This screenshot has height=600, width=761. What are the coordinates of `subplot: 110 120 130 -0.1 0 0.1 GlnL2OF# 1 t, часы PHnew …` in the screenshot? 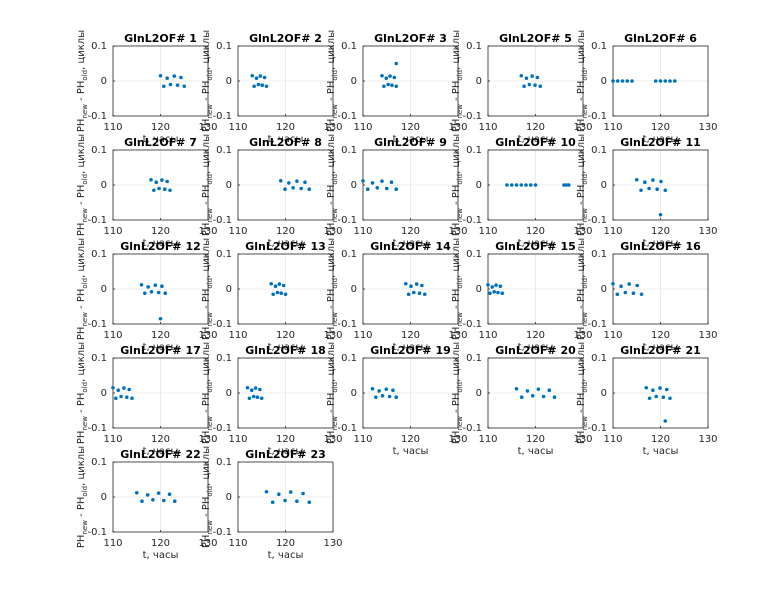 It's located at (147, 87).